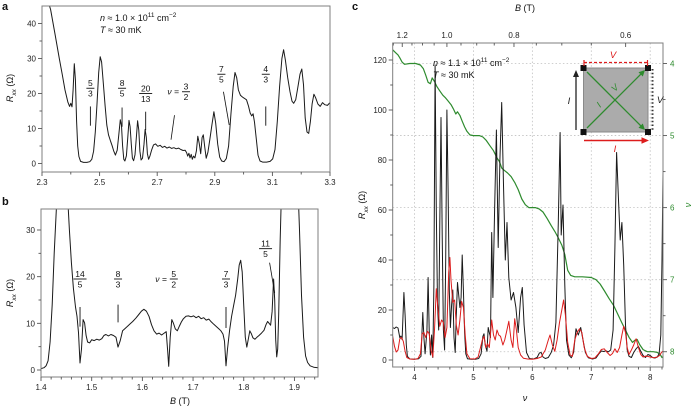 The width and height of the screenshot is (700, 413). What do you see at coordinates (525, 398) in the screenshot?
I see `panel-c-x-axis-title: ν` at bounding box center [525, 398].